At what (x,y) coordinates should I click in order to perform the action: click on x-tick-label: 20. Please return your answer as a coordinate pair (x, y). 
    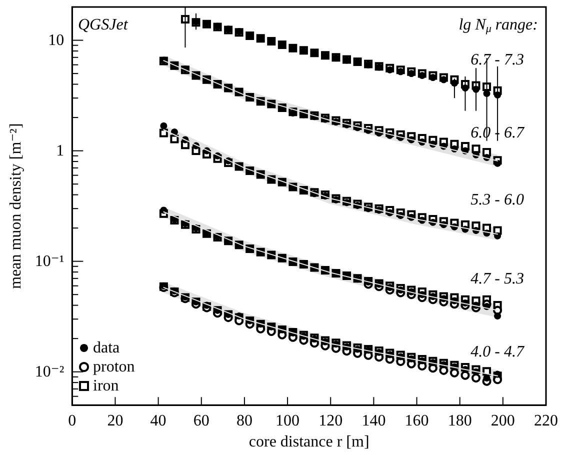
    Looking at the image, I should click on (115, 421).